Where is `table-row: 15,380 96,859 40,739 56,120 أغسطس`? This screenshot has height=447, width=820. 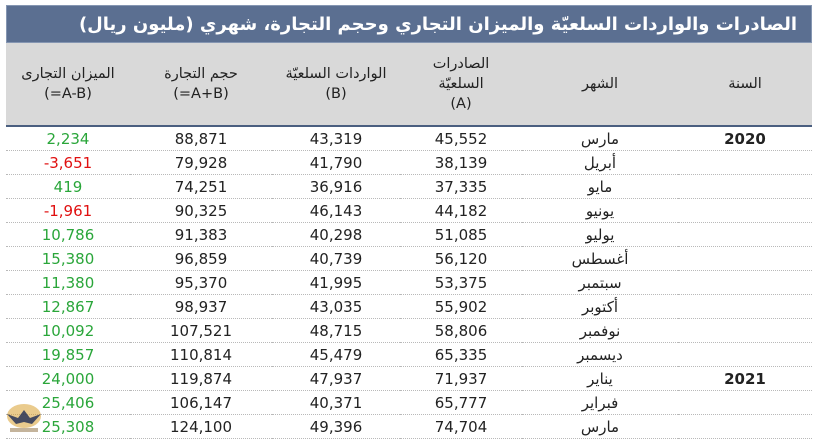 table-row: 15,380 96,859 40,739 56,120 أغسطس is located at coordinates (409, 258).